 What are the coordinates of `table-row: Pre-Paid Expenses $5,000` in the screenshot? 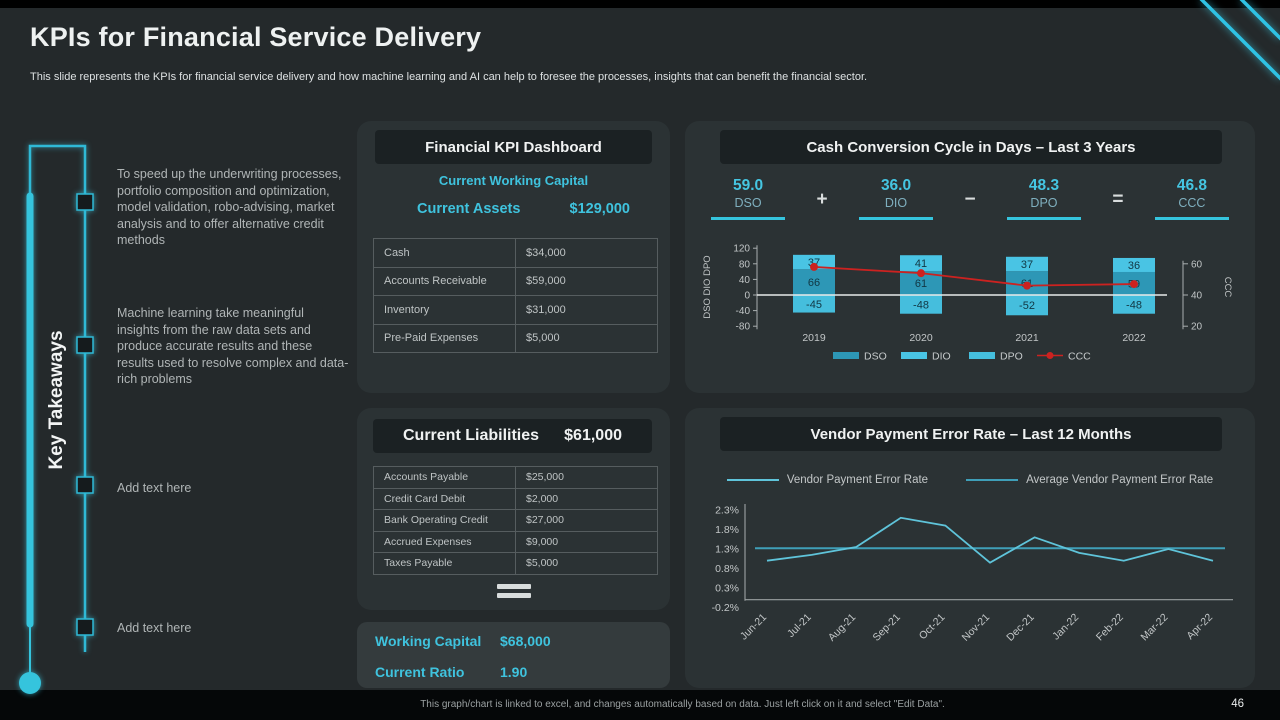 It's located at (515, 338).